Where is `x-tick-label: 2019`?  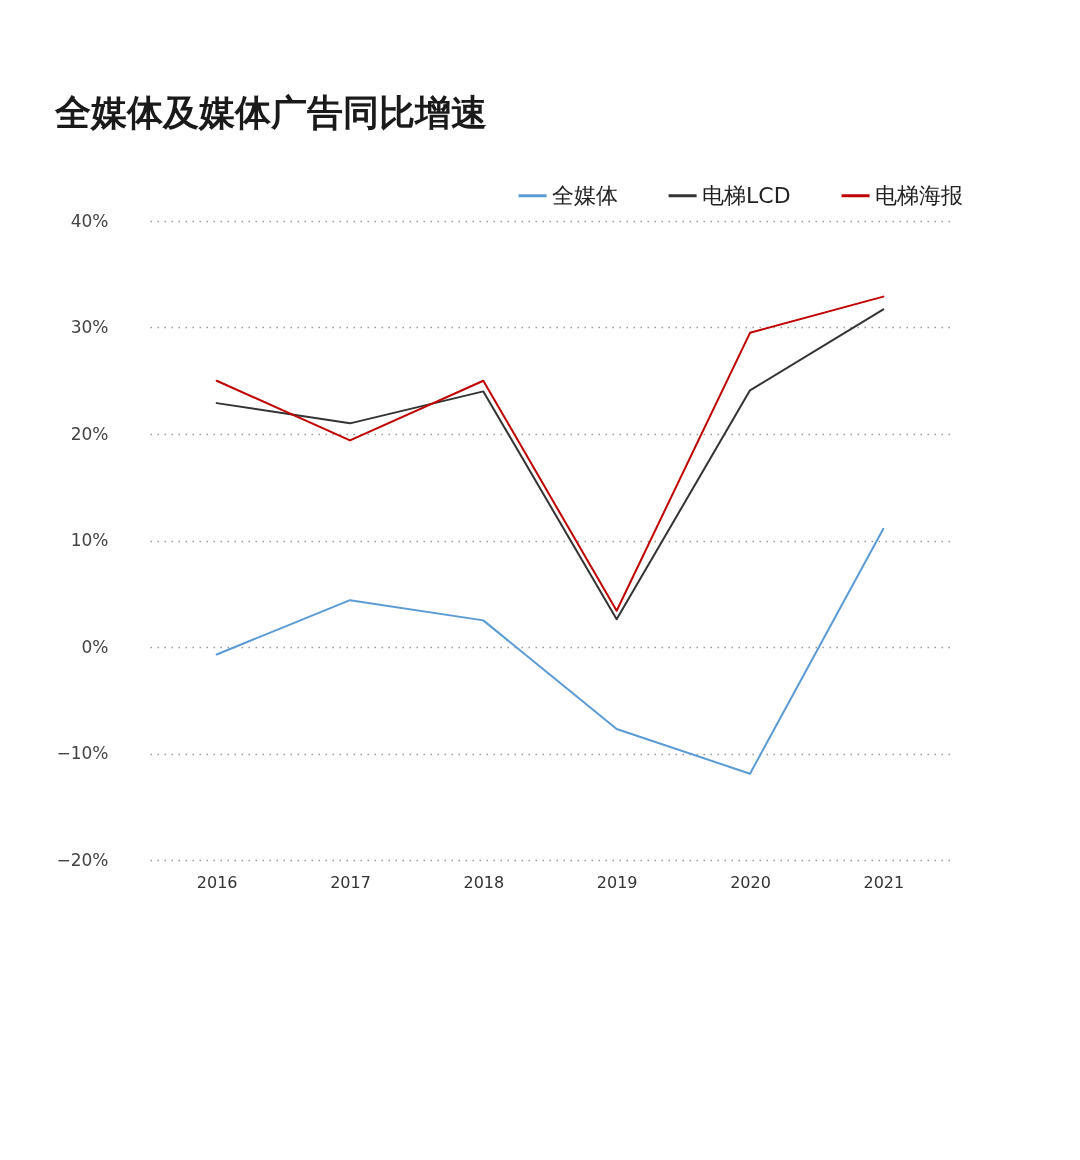
x-tick-label: 2019 is located at coordinates (617, 882).